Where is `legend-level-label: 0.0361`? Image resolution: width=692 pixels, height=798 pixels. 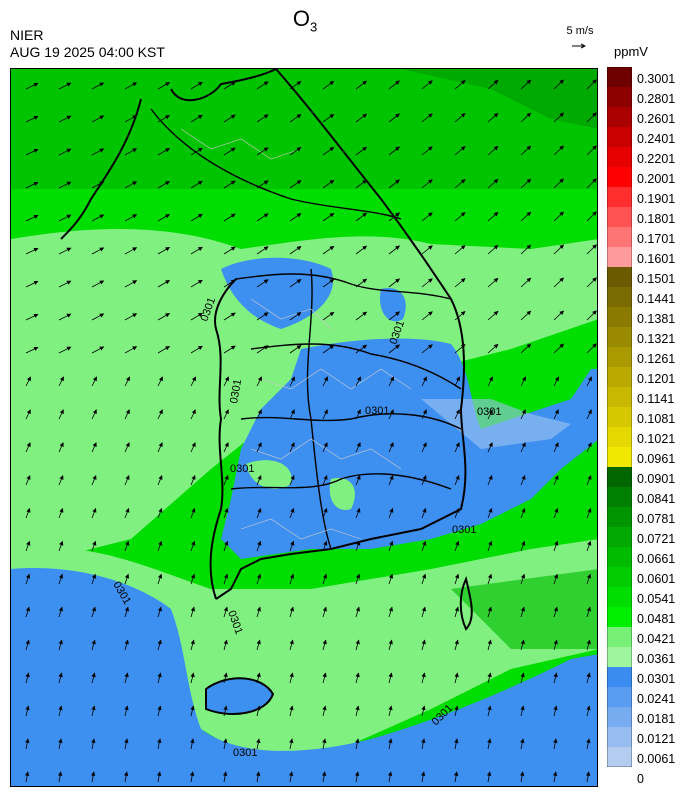
legend-level-label: 0.0361 is located at coordinates (656, 659).